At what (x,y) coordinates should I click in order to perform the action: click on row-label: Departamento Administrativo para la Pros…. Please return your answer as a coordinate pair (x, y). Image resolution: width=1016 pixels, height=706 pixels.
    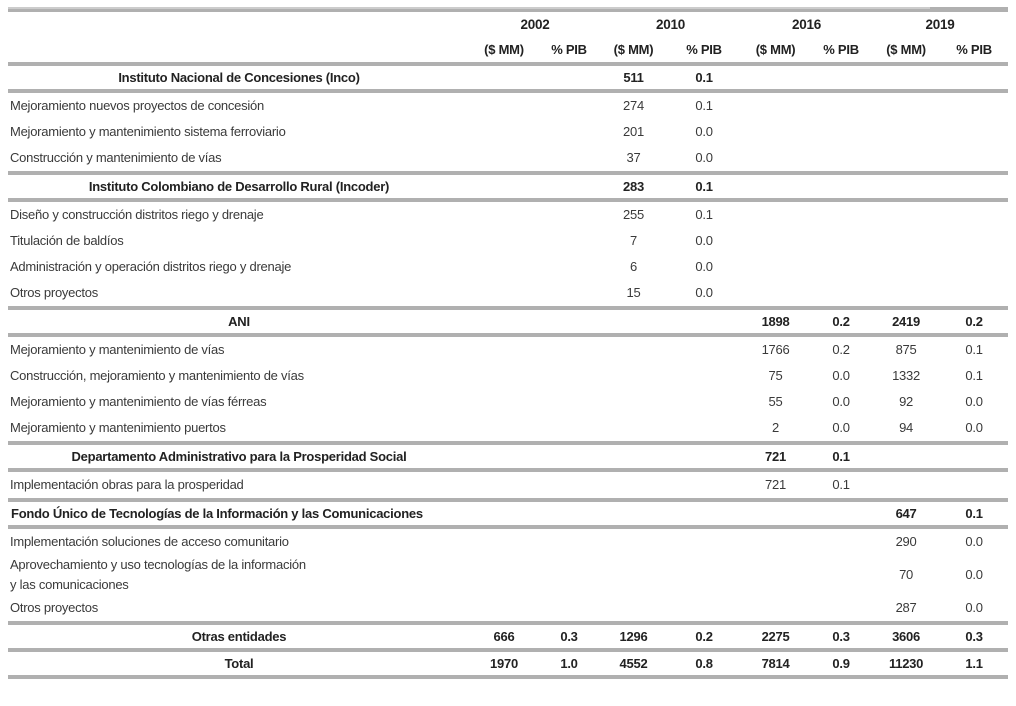
    Looking at the image, I should click on (239, 456).